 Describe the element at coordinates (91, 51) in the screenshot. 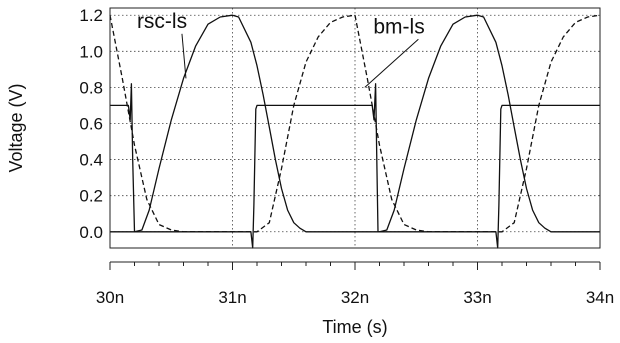

I see `y-tick-label-5: 1.0` at that location.